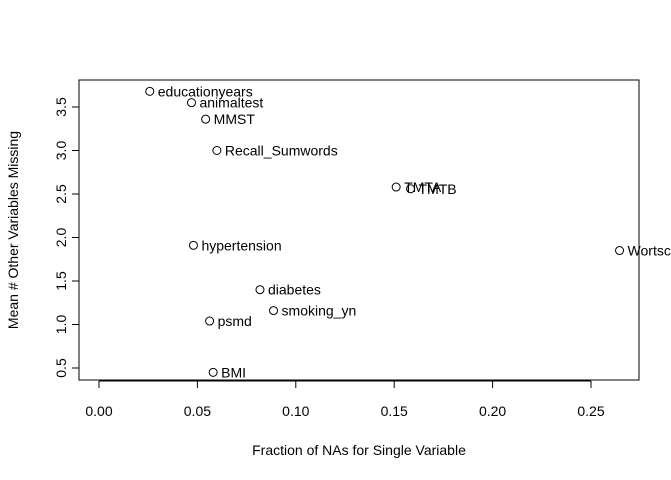 The height and width of the screenshot is (480, 671). Describe the element at coordinates (492, 411) in the screenshot. I see `x-tick-label: 0.20` at that location.